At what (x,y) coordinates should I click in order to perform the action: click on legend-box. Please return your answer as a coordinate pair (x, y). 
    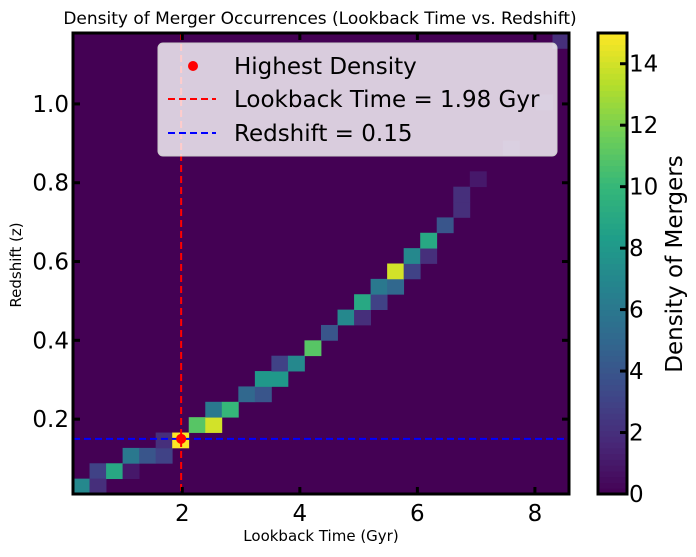
    Looking at the image, I should click on (357, 99).